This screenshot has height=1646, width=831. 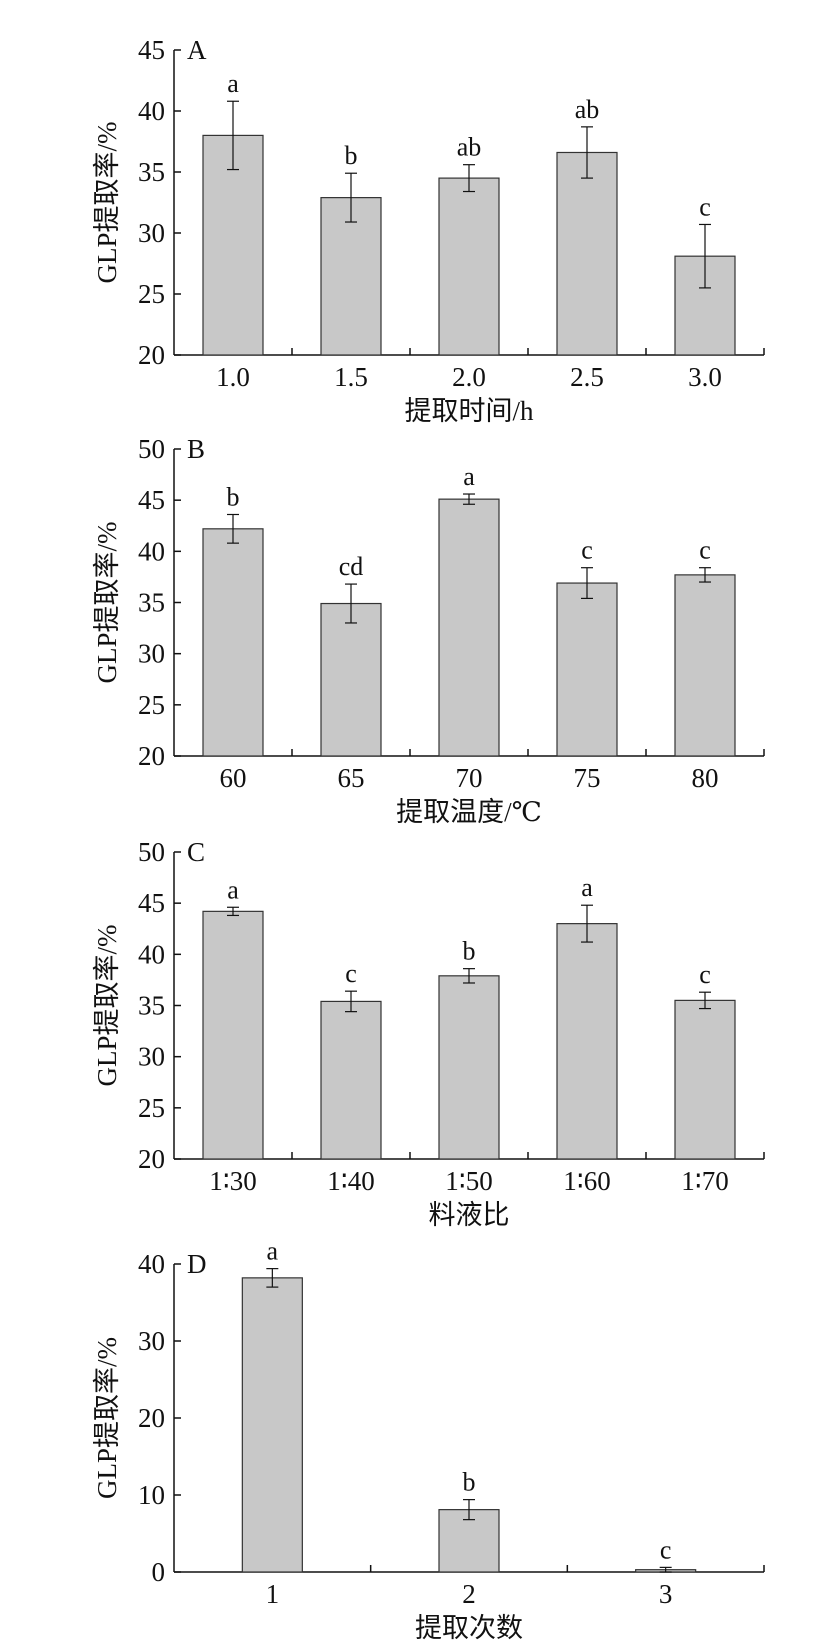 What do you see at coordinates (469, 1215) in the screenshot?
I see `x-axis-title: 料液比` at bounding box center [469, 1215].